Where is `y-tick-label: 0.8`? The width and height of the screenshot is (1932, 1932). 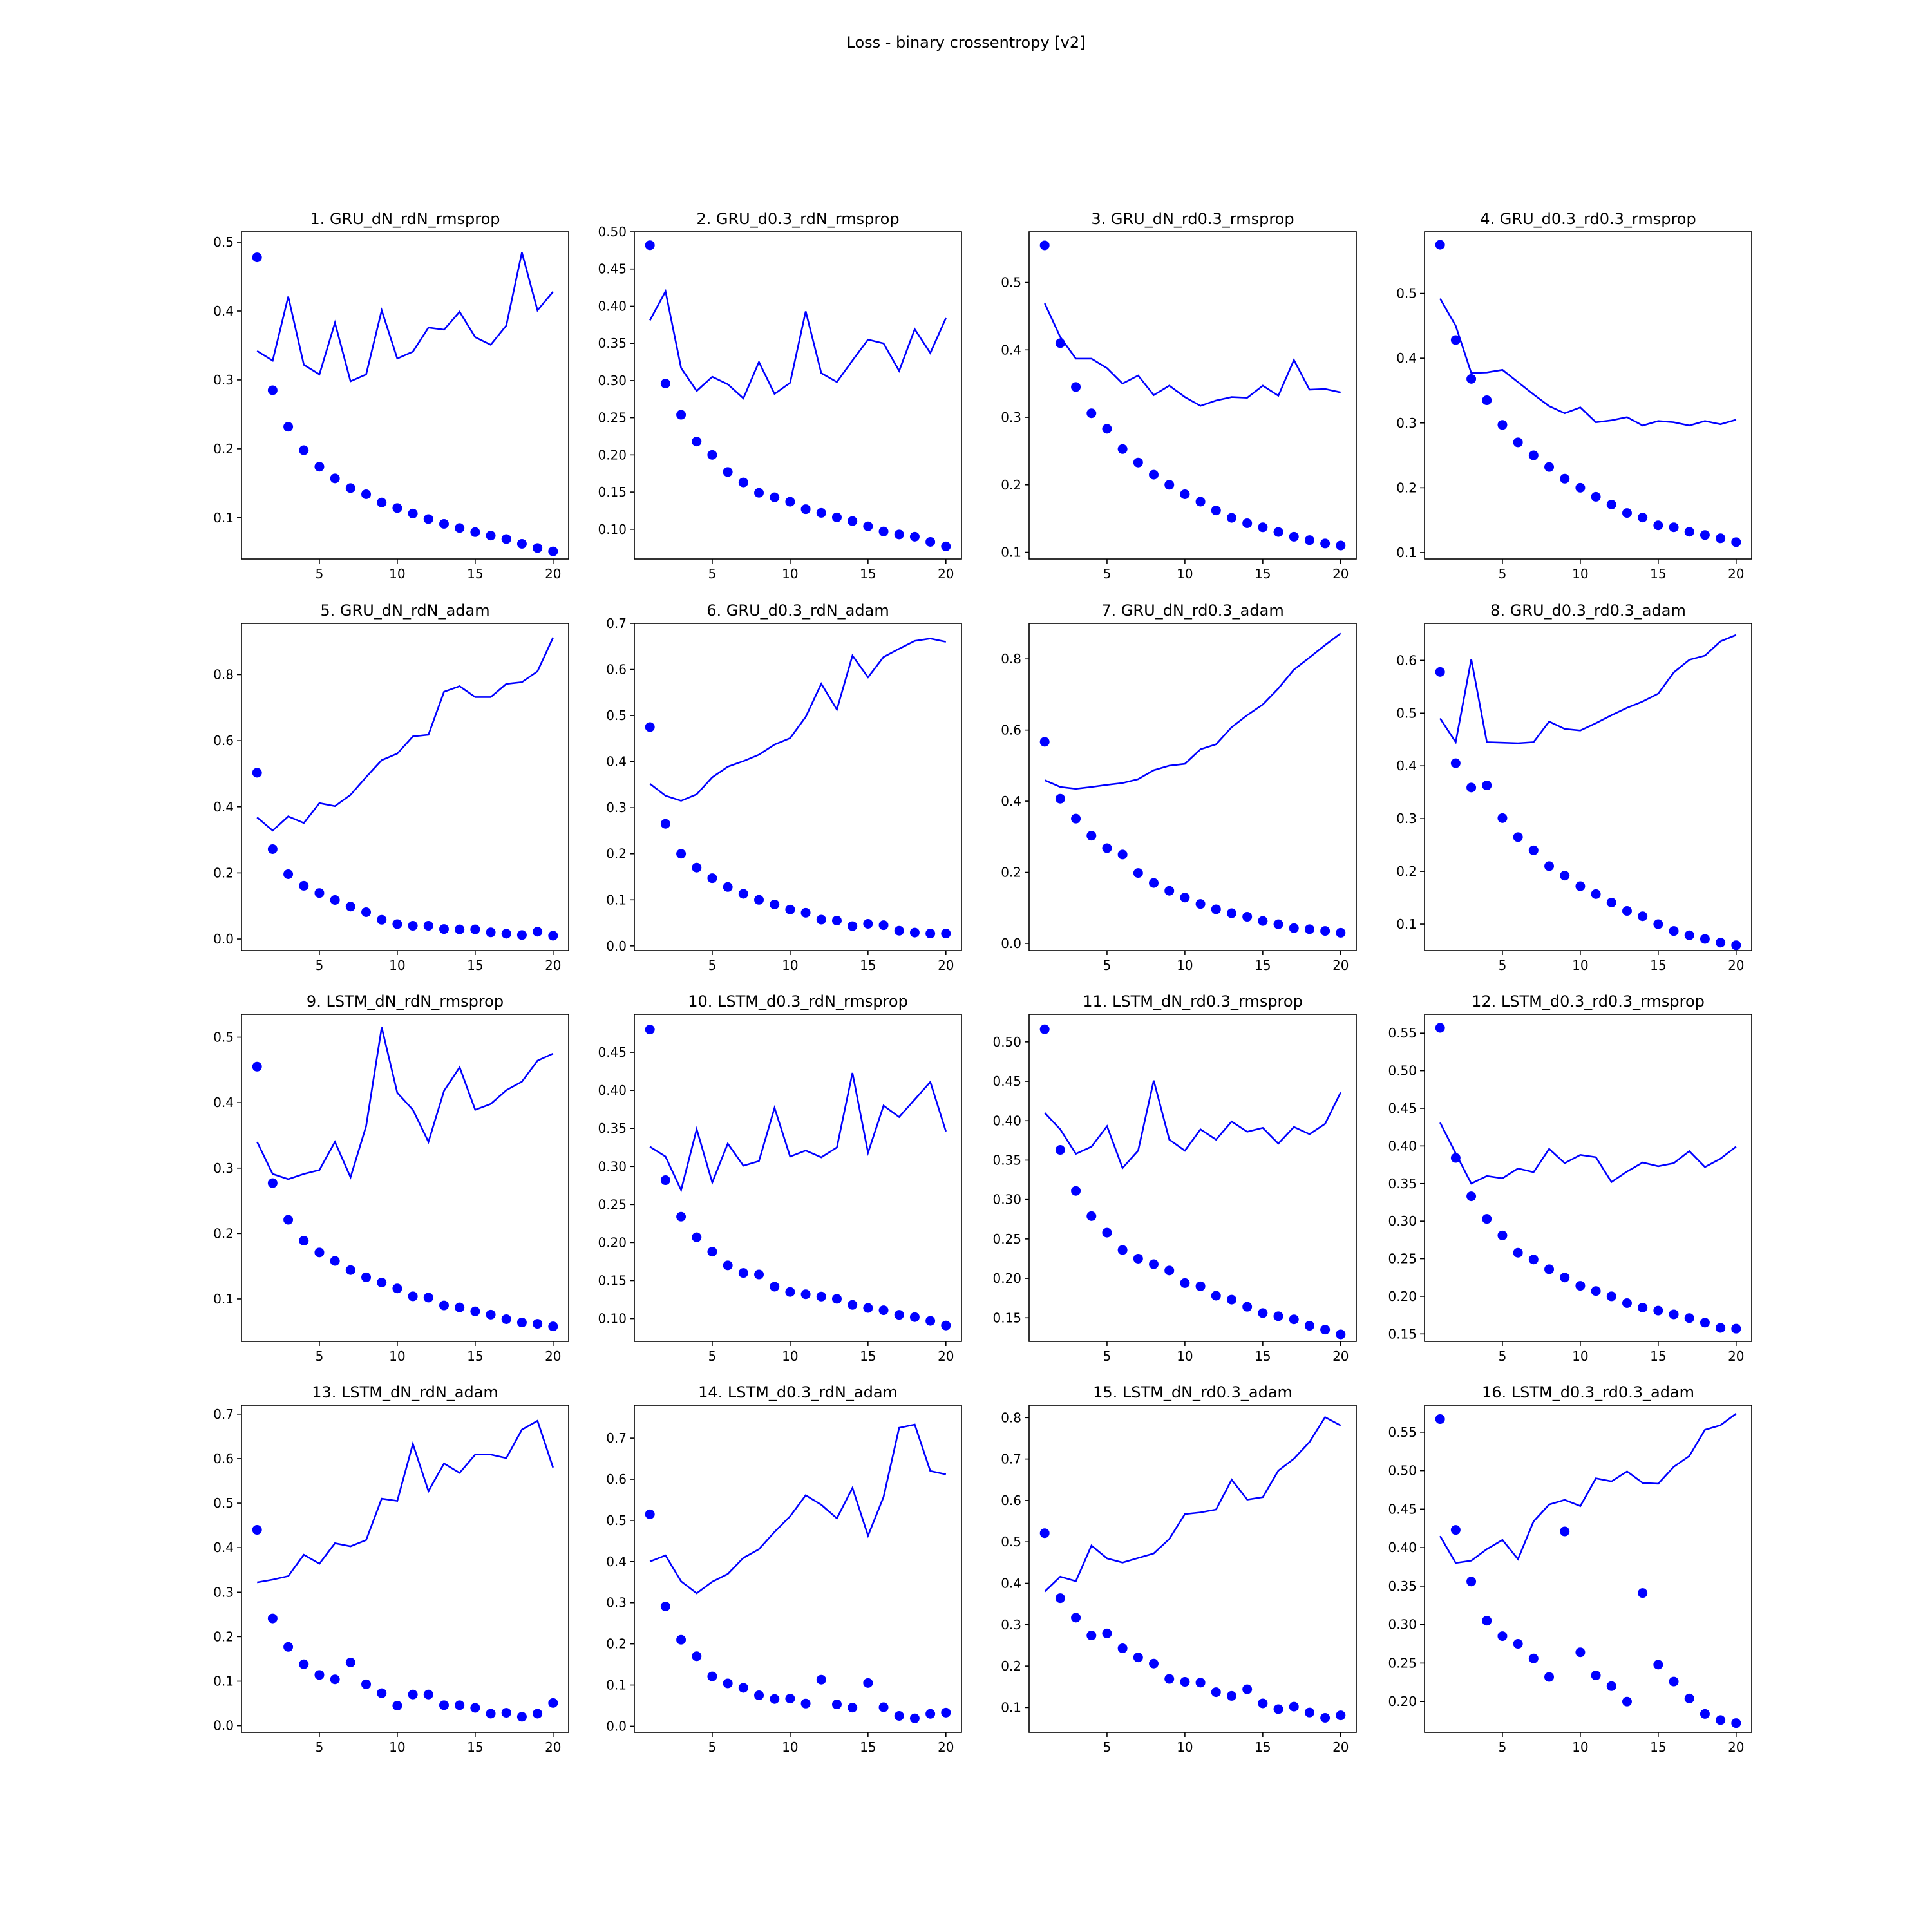
y-tick-label: 0.8 is located at coordinates (1011, 1417).